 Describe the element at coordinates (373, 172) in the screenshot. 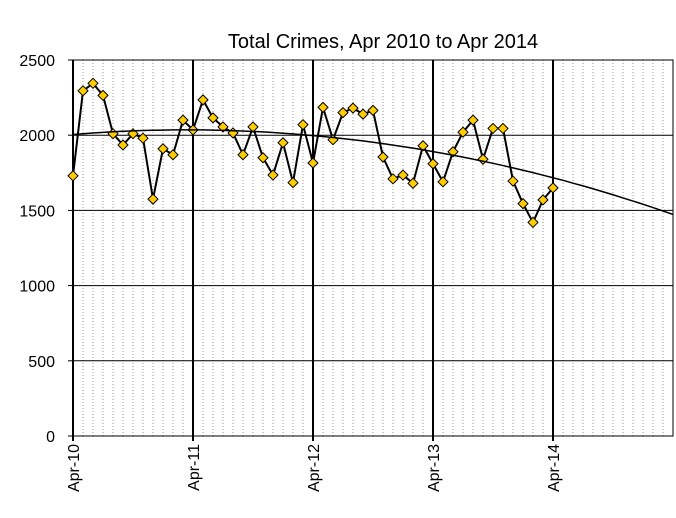

I see `trend-line` at that location.